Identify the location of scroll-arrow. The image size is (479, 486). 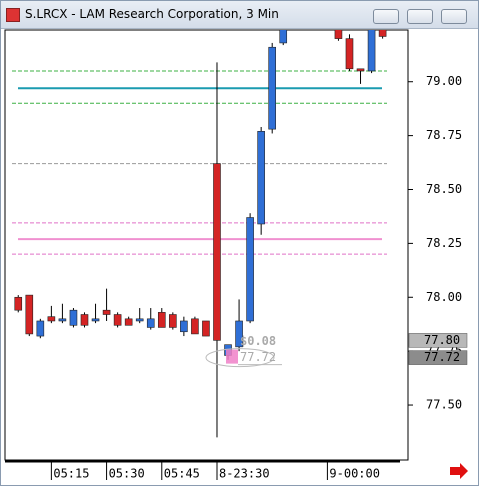
(459, 471).